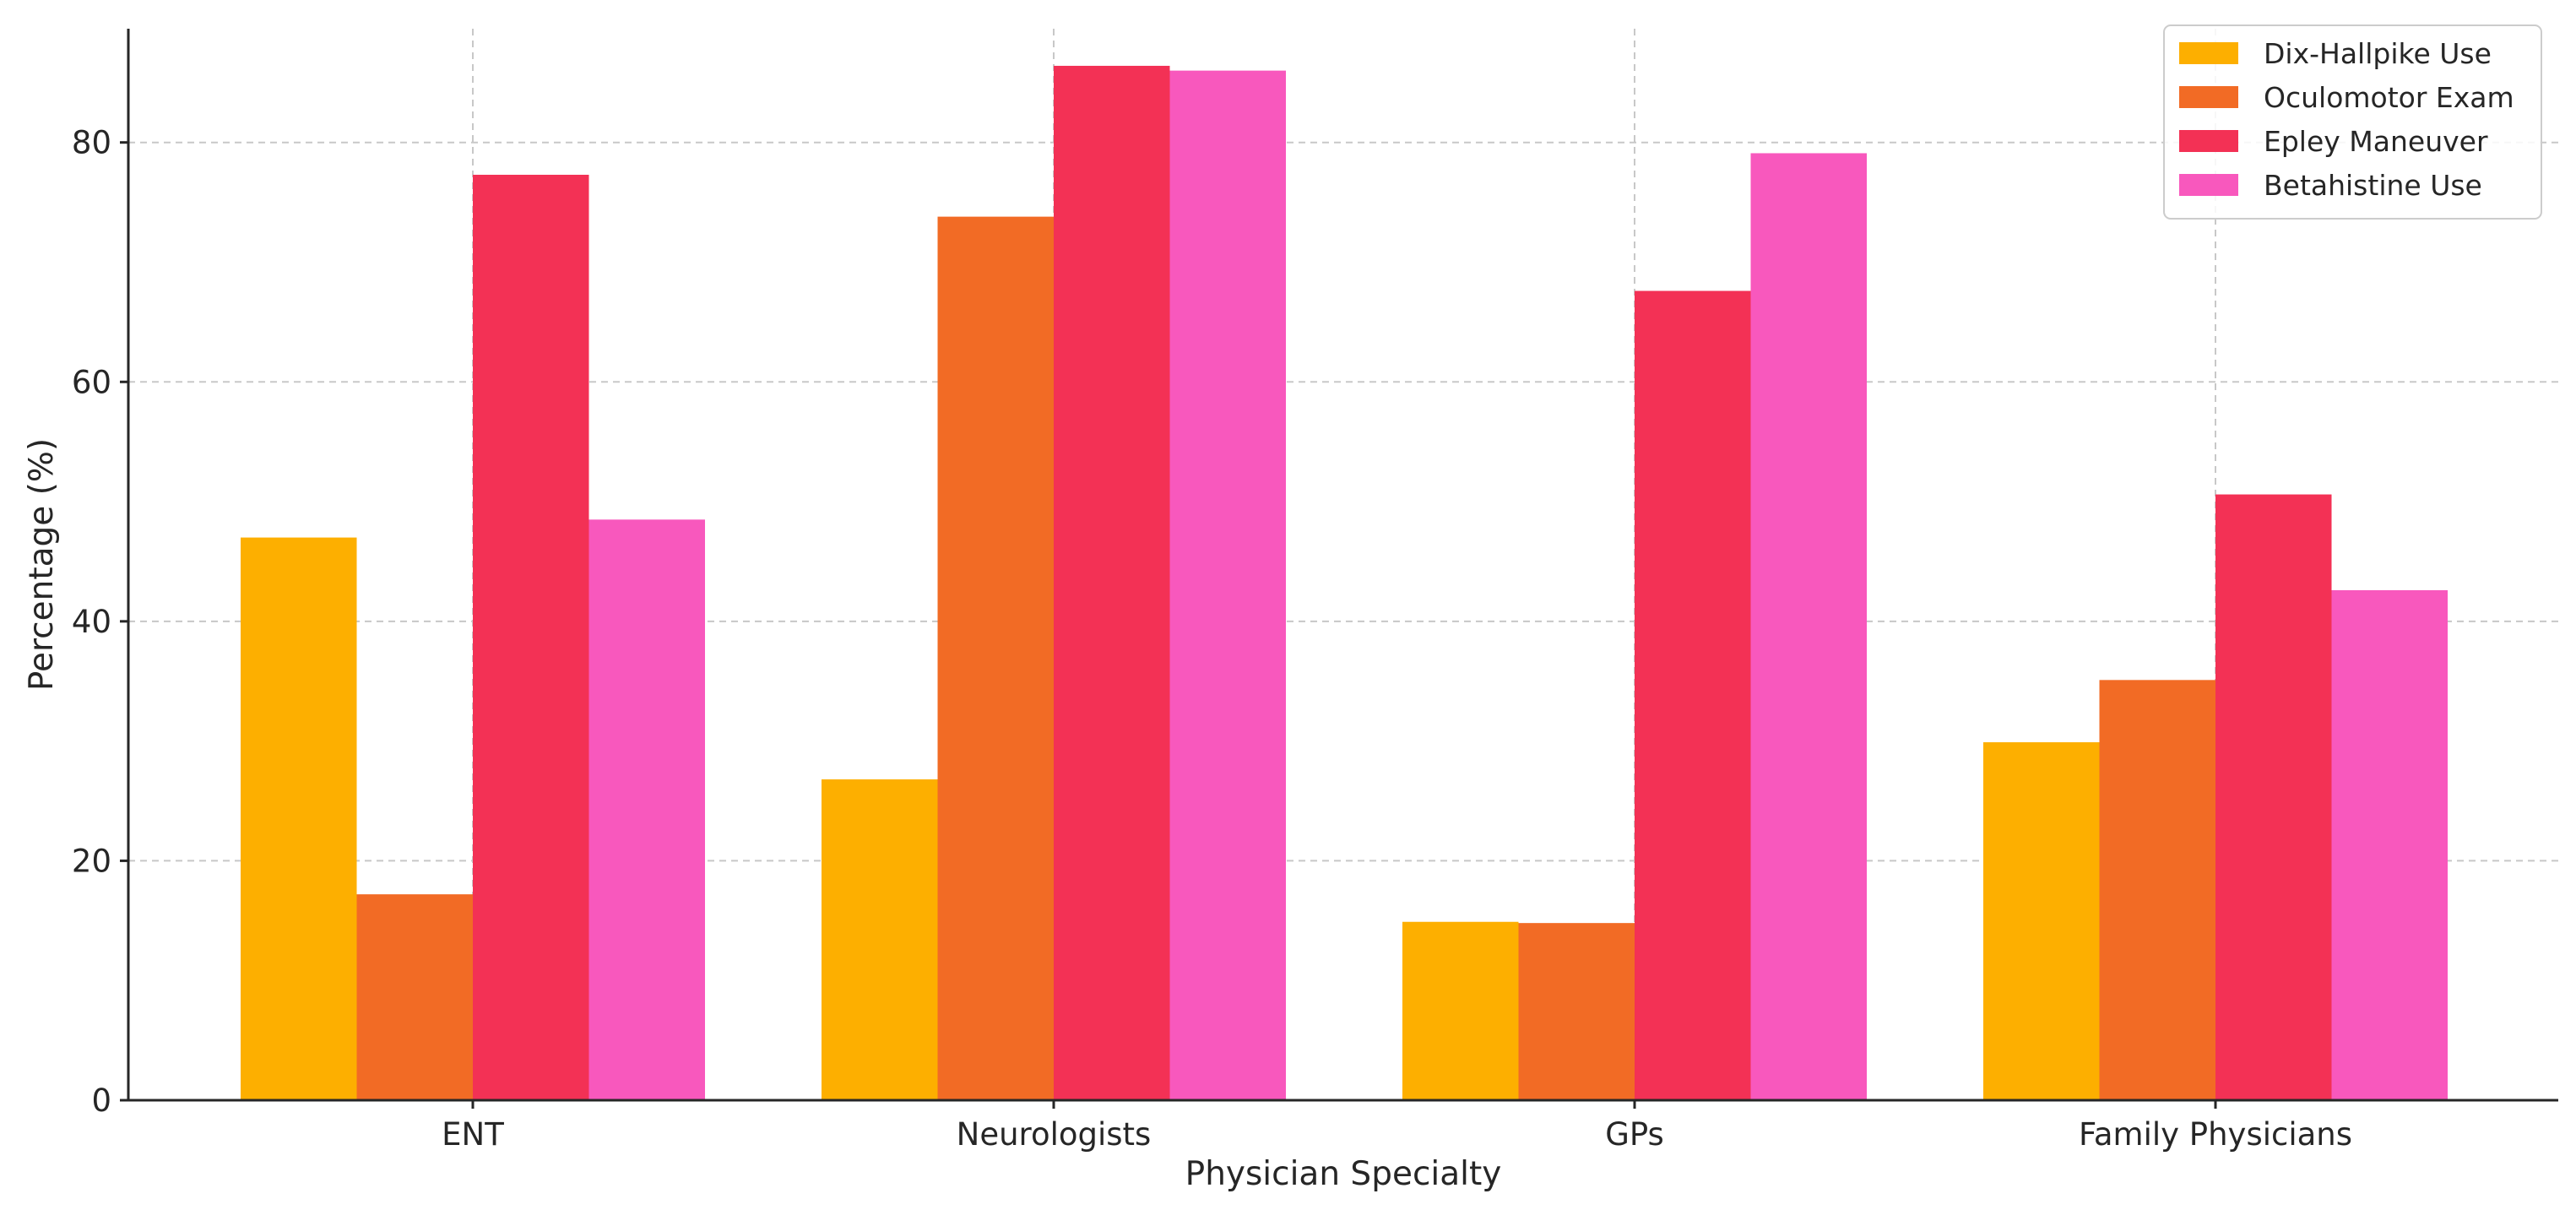  Describe the element at coordinates (2216, 1134) in the screenshot. I see `x-tick-label: Family Physicians` at that location.